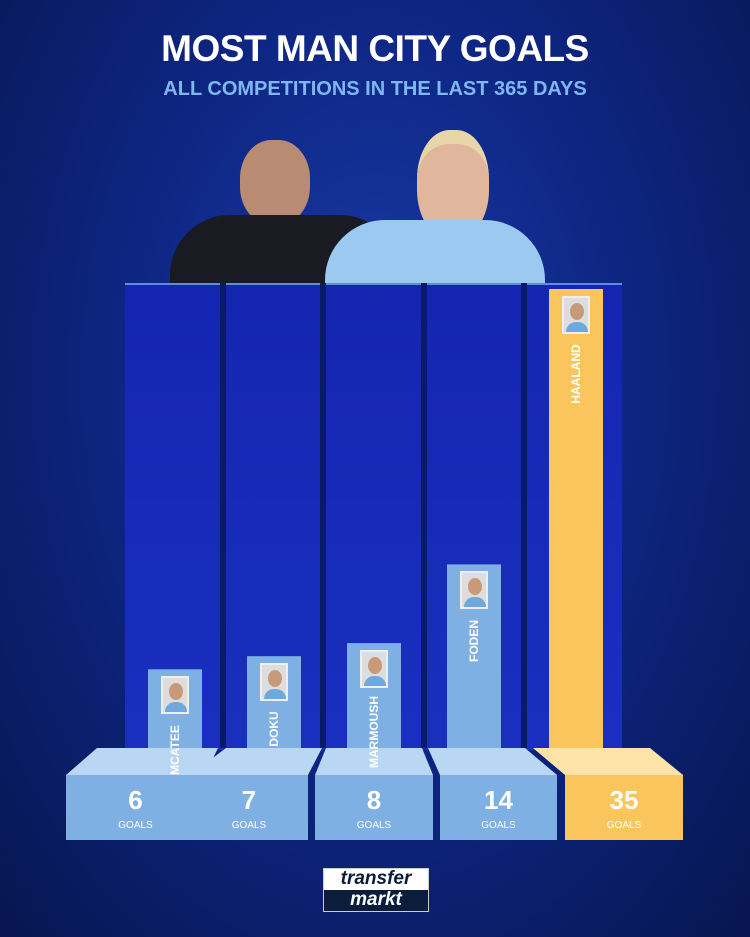 The height and width of the screenshot is (937, 750). Describe the element at coordinates (135, 800) in the screenshot. I see `value-label: 6` at that location.